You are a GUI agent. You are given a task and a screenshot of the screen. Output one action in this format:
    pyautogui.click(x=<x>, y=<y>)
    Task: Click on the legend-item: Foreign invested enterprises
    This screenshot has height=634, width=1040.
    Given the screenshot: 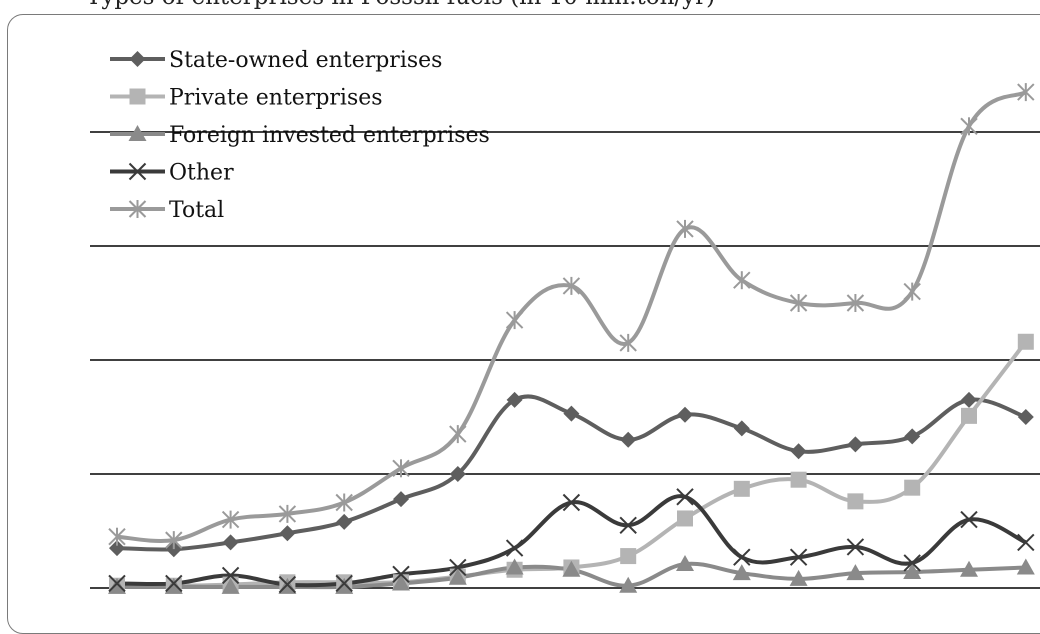 What is the action you would take?
    pyautogui.click(x=300, y=135)
    